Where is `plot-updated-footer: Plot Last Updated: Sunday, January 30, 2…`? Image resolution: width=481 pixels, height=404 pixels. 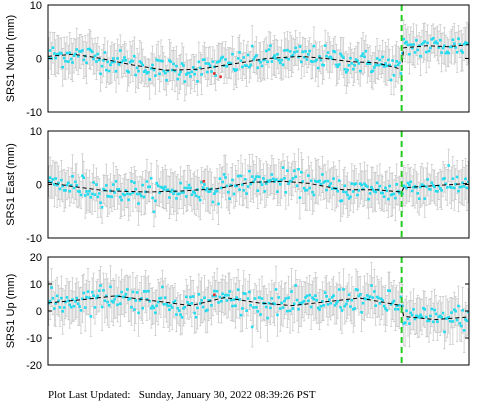 plot-updated-footer: Plot Last Updated: Sunday, January 30, 2… is located at coordinates (182, 395).